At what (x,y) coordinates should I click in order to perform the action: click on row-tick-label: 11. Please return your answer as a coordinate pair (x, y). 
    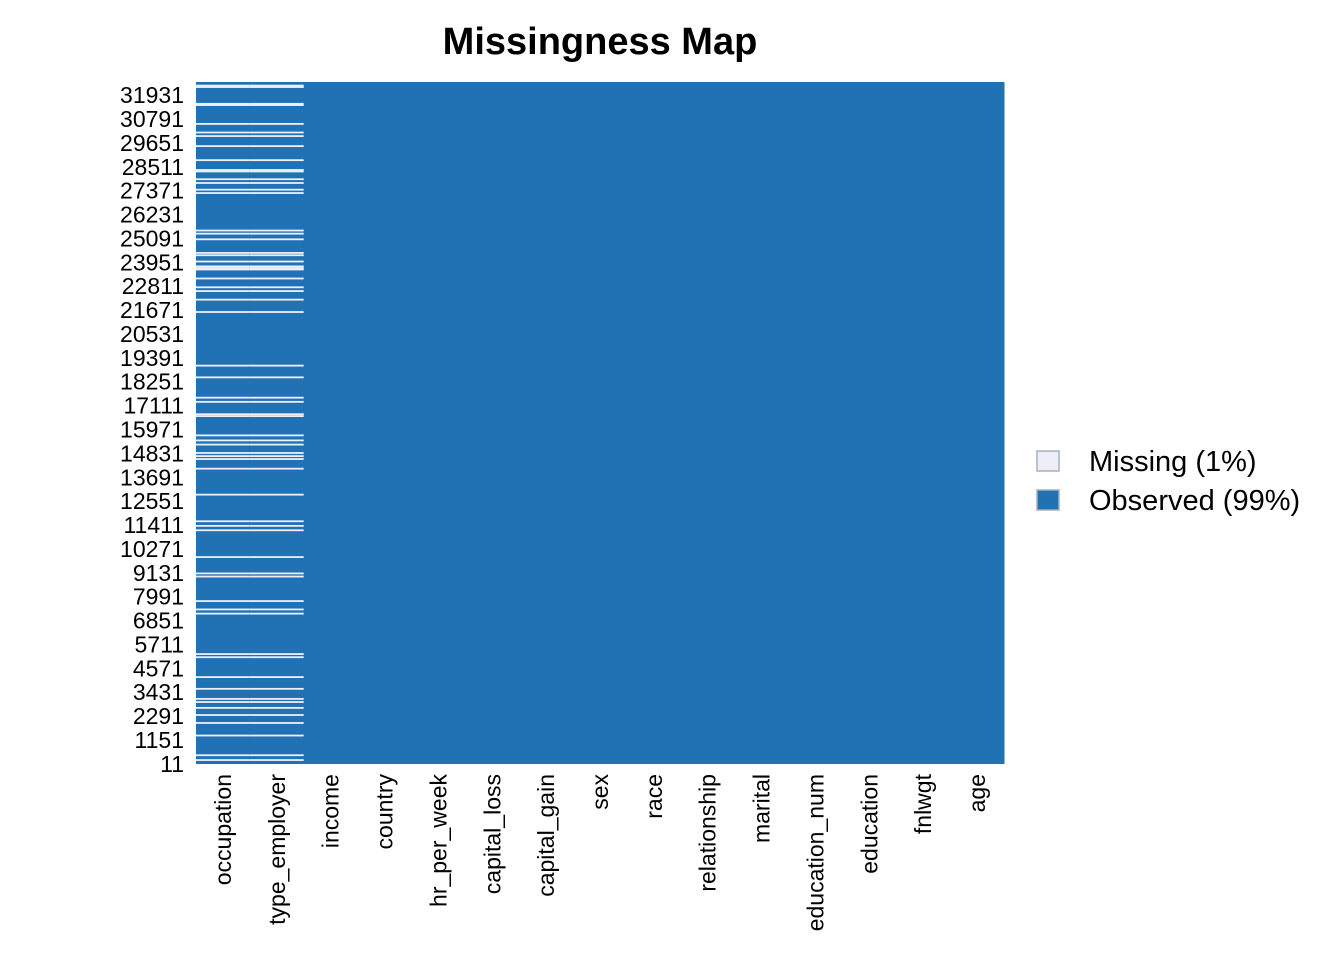
    Looking at the image, I should click on (172, 764).